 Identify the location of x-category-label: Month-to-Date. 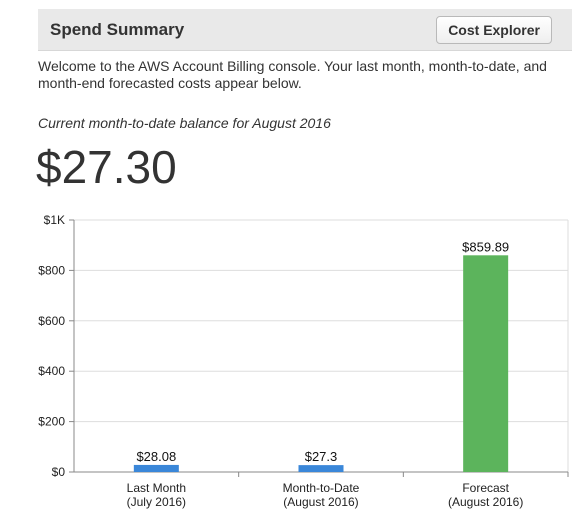
(321, 488).